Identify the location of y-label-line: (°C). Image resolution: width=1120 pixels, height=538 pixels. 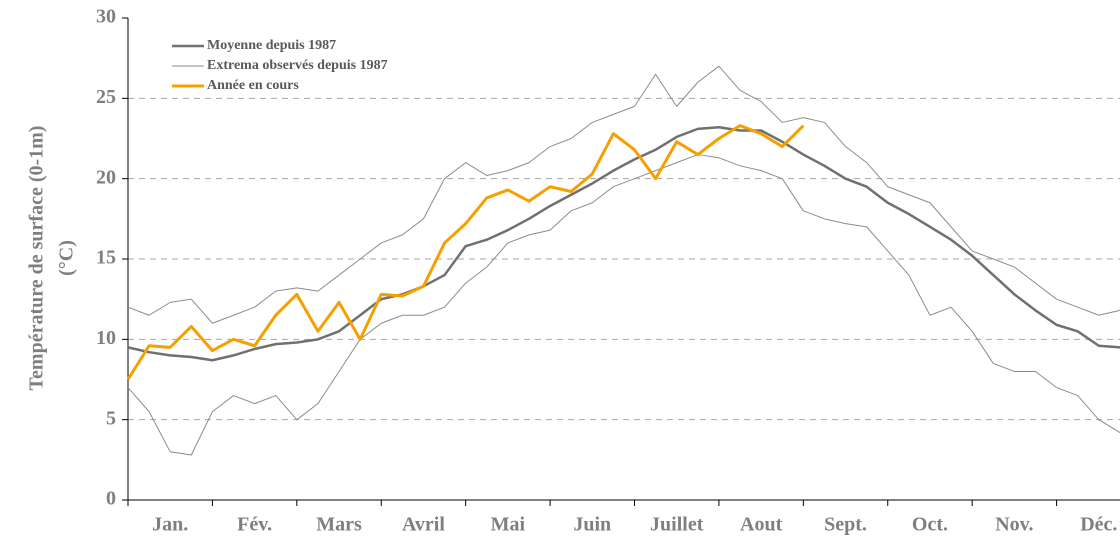
(67, 258).